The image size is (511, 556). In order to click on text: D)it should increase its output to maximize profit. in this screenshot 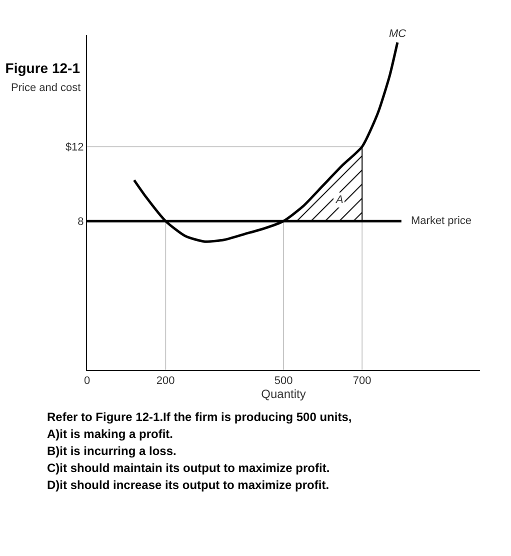, I will do `click(188, 485)`.